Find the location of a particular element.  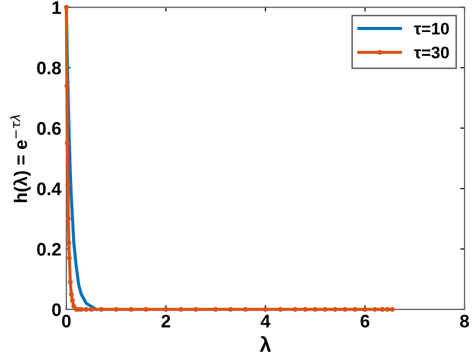

x-tick-label: 6 is located at coordinates (365, 321).